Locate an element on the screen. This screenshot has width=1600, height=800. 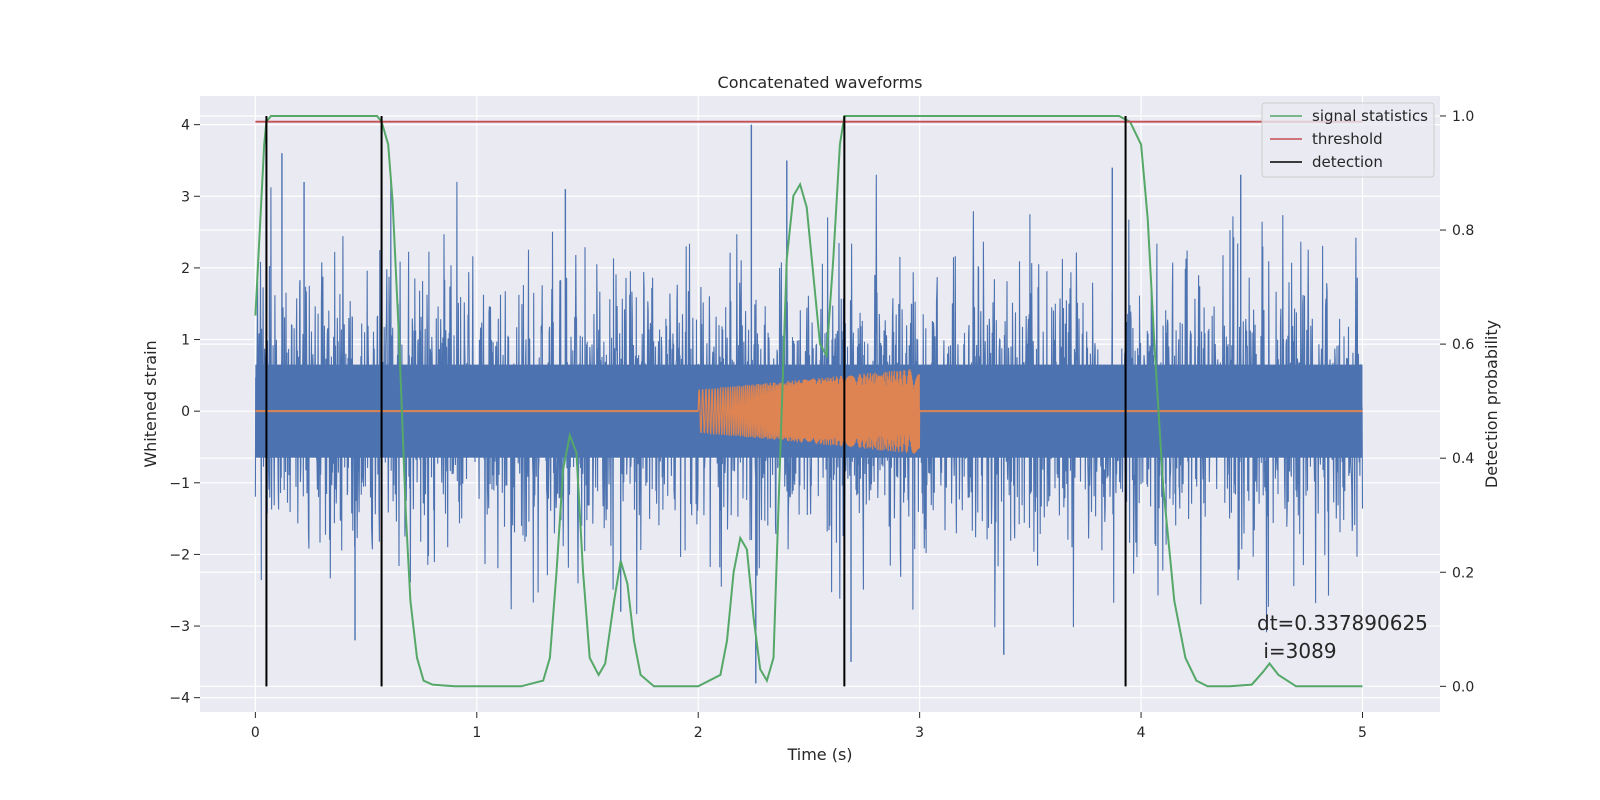
annotation-i: i=3089 is located at coordinates (1297, 651).